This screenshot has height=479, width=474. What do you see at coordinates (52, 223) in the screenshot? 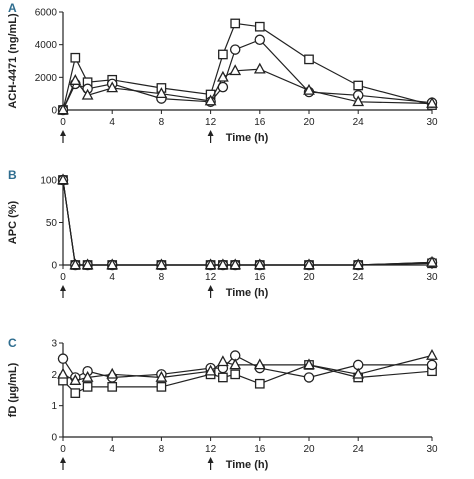
I see `y-tick-label: 50` at bounding box center [52, 223].